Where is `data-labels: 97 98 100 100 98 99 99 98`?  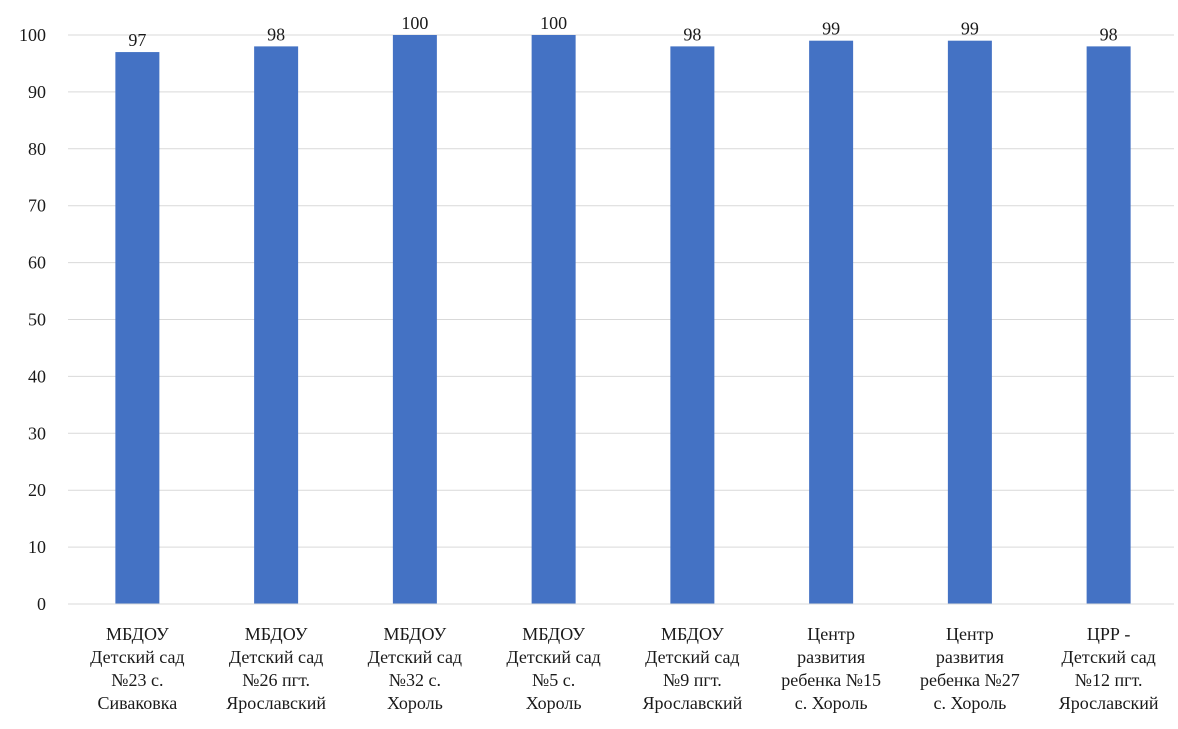
data-labels: 97 98 100 100 98 99 99 98 is located at coordinates (622, 31).